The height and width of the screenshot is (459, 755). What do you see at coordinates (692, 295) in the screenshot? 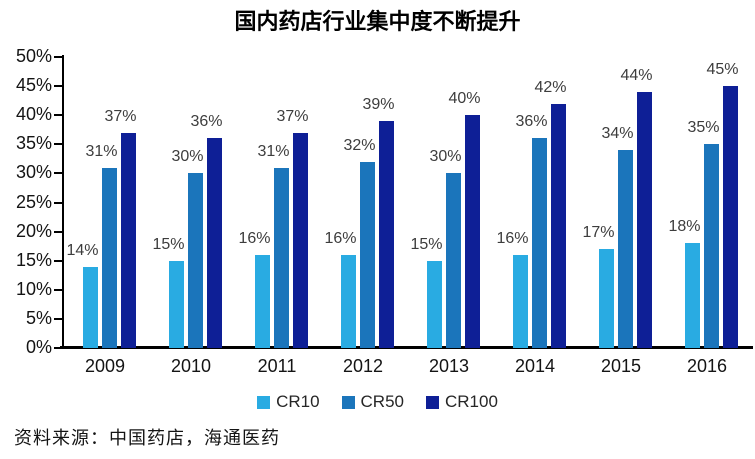
I see `bar-cr10-2016` at bounding box center [692, 295].